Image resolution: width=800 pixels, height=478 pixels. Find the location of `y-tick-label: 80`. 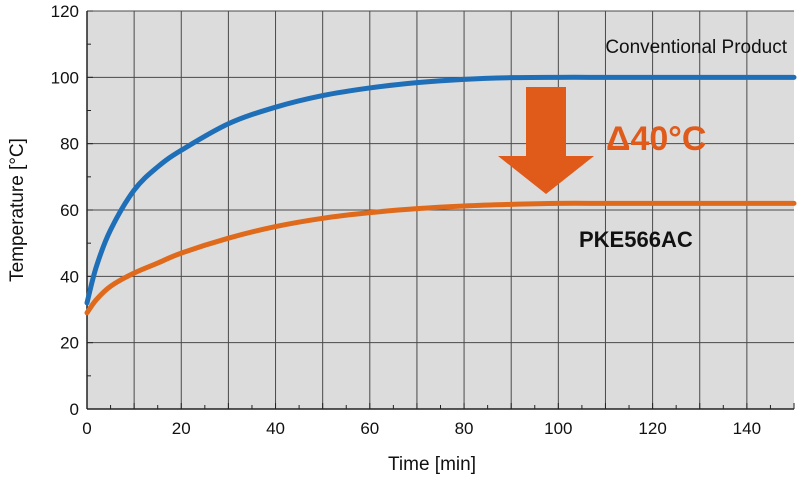

y-tick-label: 80 is located at coordinates (69, 144).